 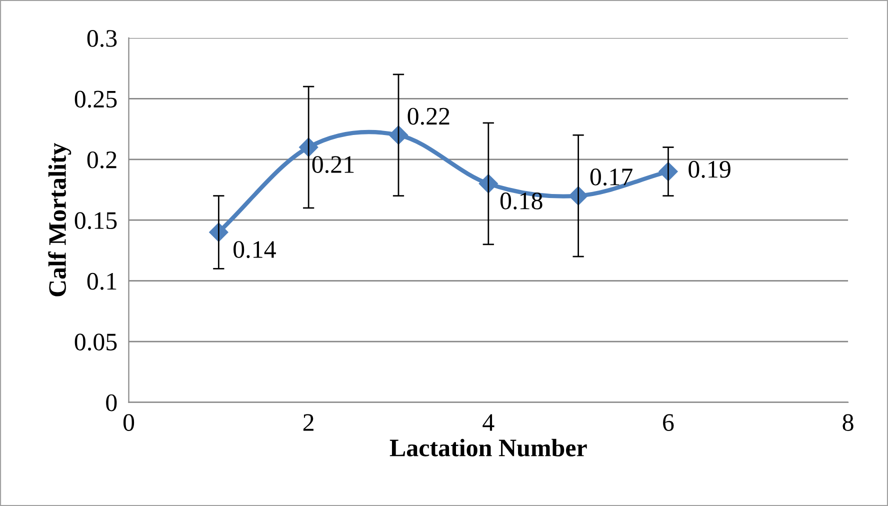 I want to click on y-tick-label: 0.05, so click(x=95, y=342).